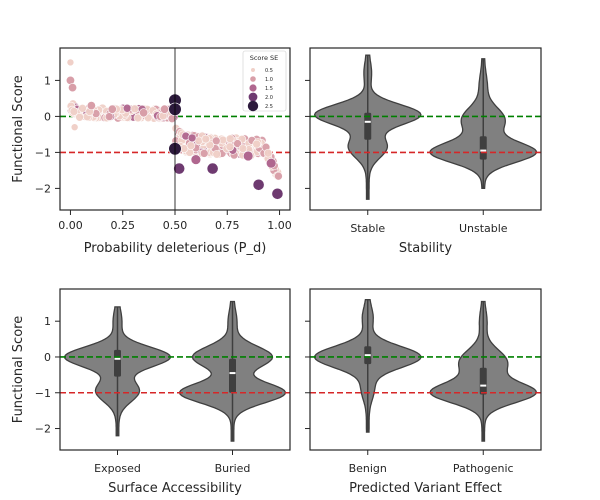  What do you see at coordinates (279, 225) in the screenshot?
I see `x-tick-label: 1.00` at bounding box center [279, 225].